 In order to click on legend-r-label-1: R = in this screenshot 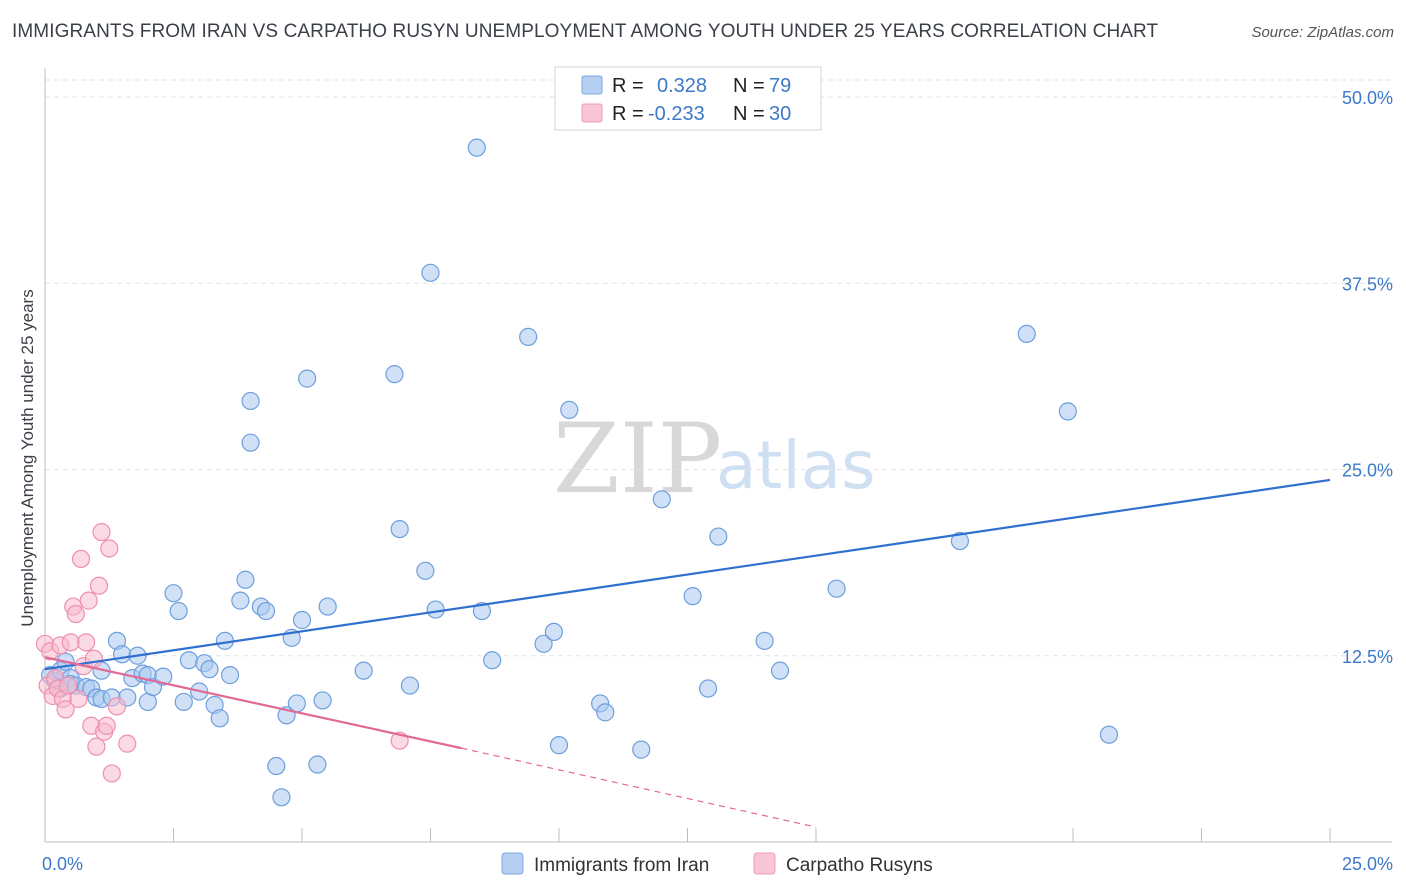, I will do `click(628, 86)`.